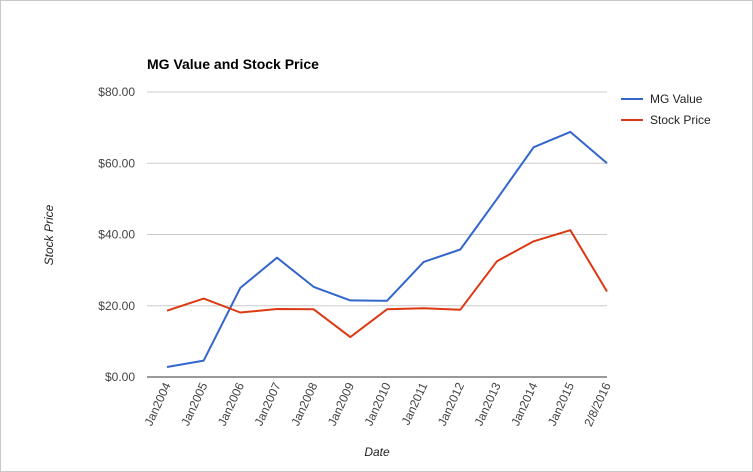 Image resolution: width=753 pixels, height=472 pixels. Describe the element at coordinates (233, 64) in the screenshot. I see `chart-title: MG Value and Stock Price` at that location.